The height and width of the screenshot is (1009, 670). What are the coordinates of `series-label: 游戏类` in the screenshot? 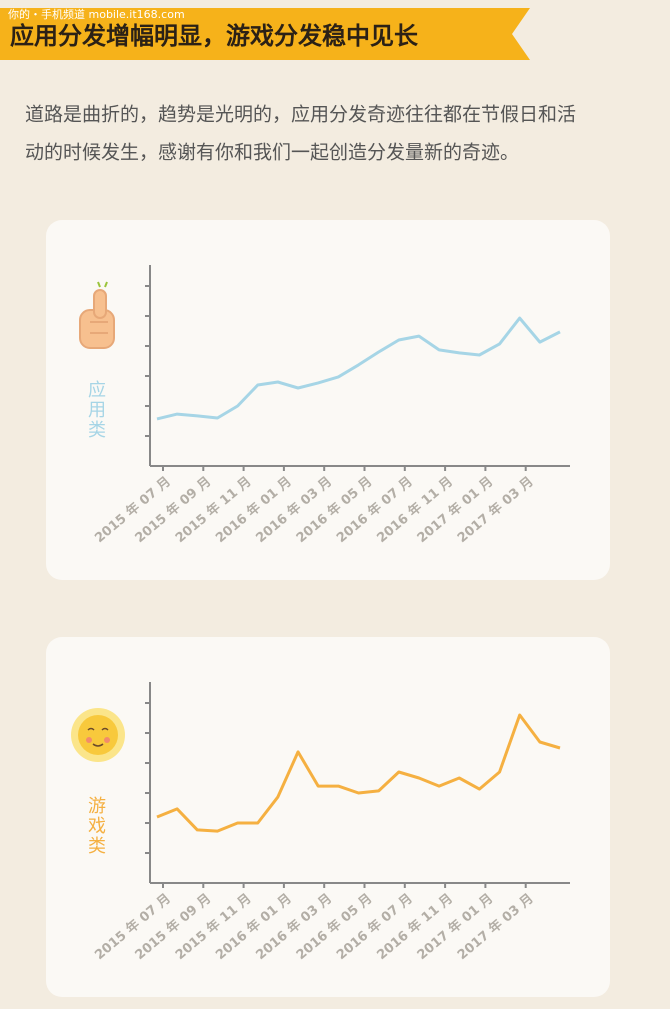 It's located at (95, 826).